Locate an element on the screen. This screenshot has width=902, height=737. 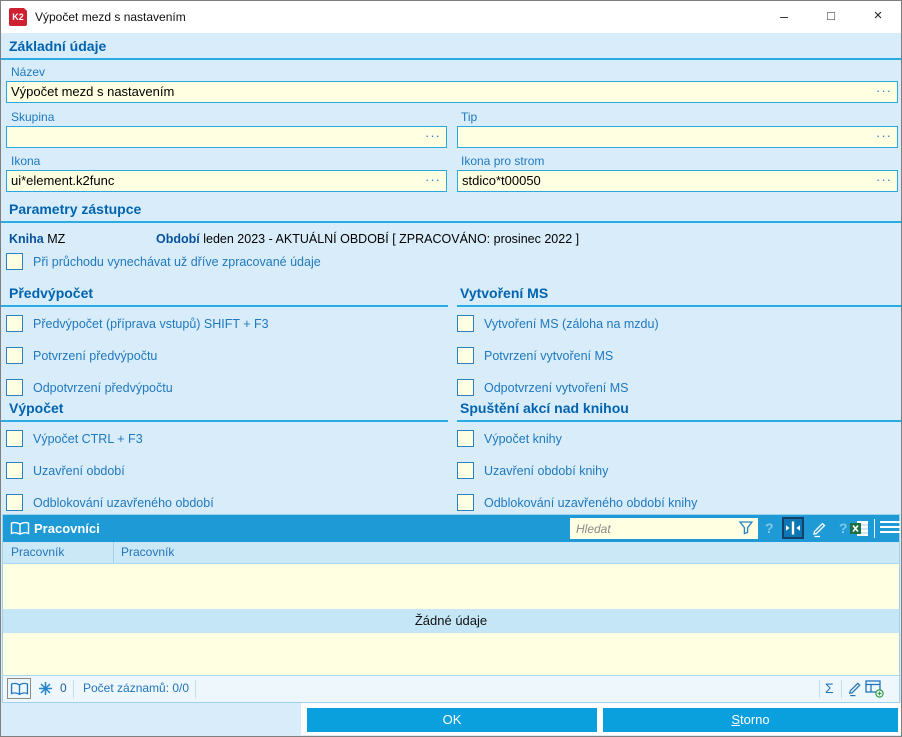
no-data-banner: Žádné údaje is located at coordinates (451, 621).